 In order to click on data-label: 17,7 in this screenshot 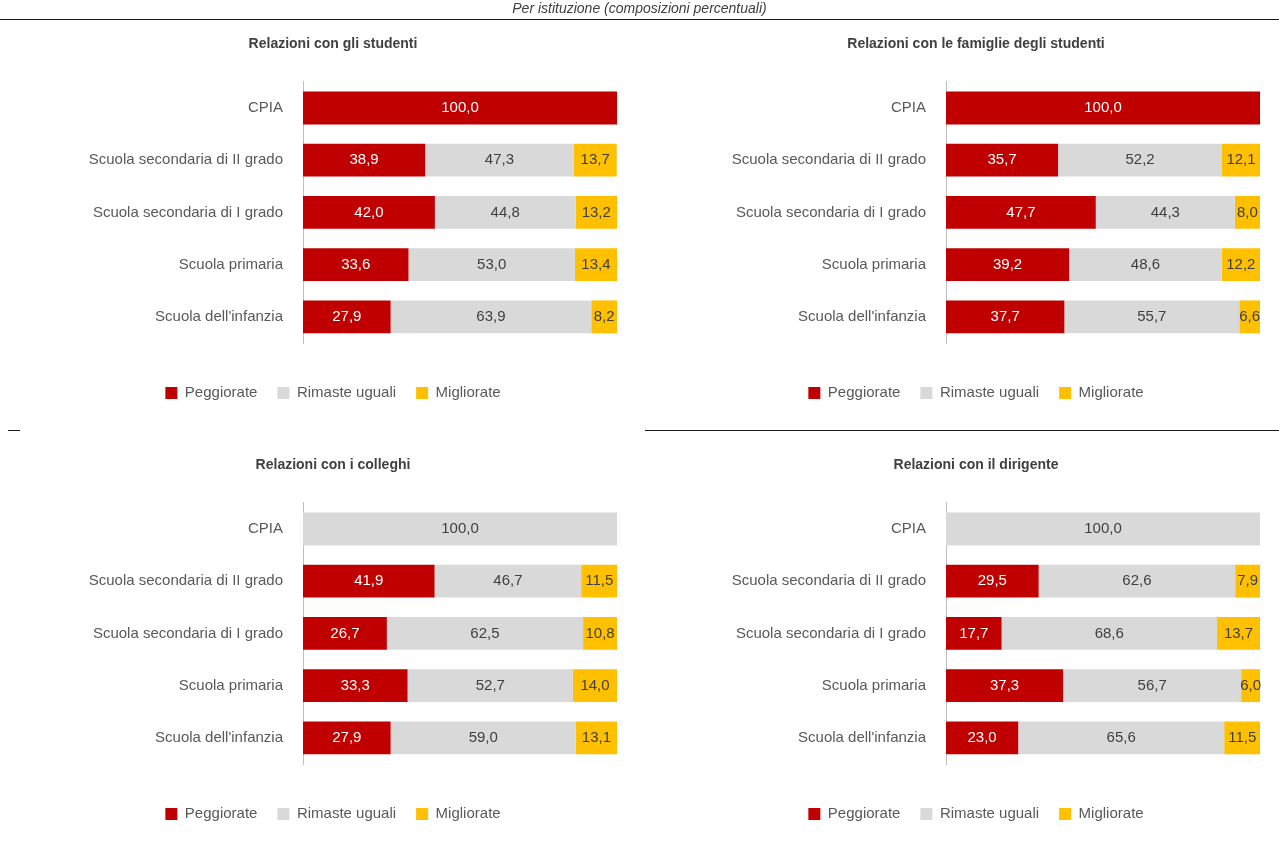, I will do `click(974, 632)`.